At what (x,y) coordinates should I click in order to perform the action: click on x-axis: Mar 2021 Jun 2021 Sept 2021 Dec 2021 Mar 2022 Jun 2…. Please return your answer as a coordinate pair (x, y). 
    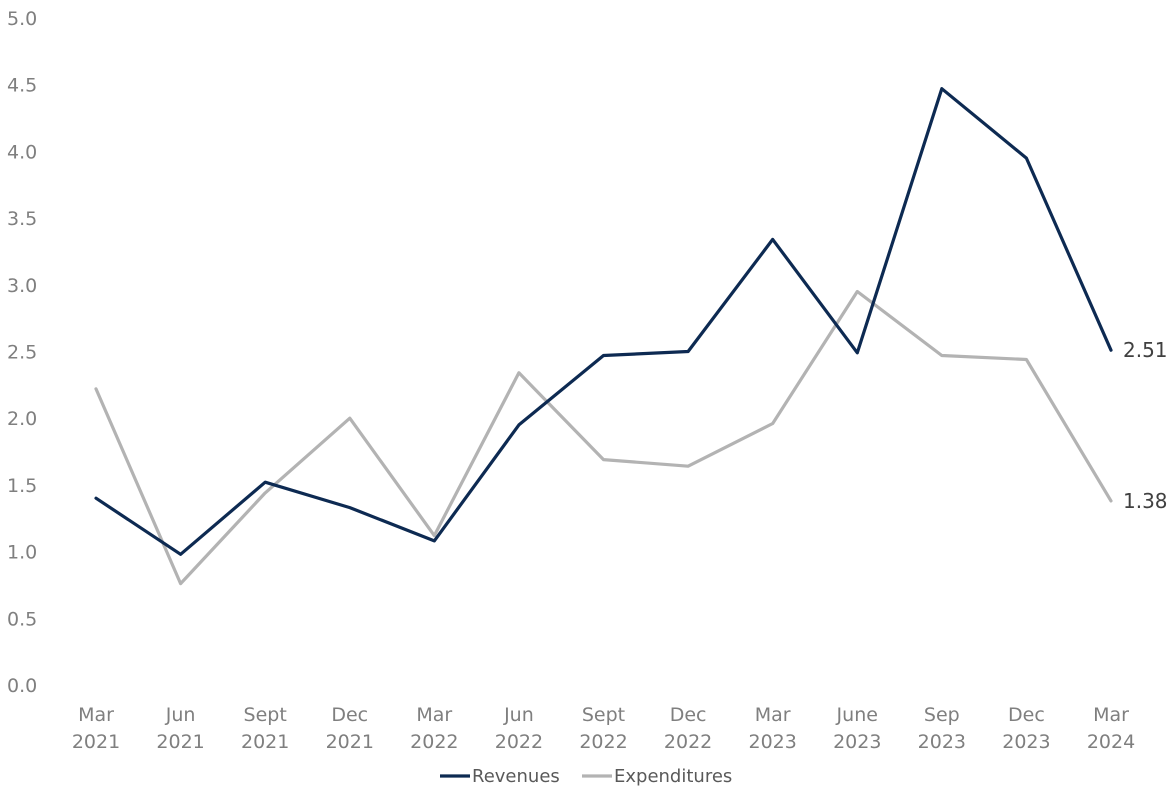
    Looking at the image, I should click on (603, 728).